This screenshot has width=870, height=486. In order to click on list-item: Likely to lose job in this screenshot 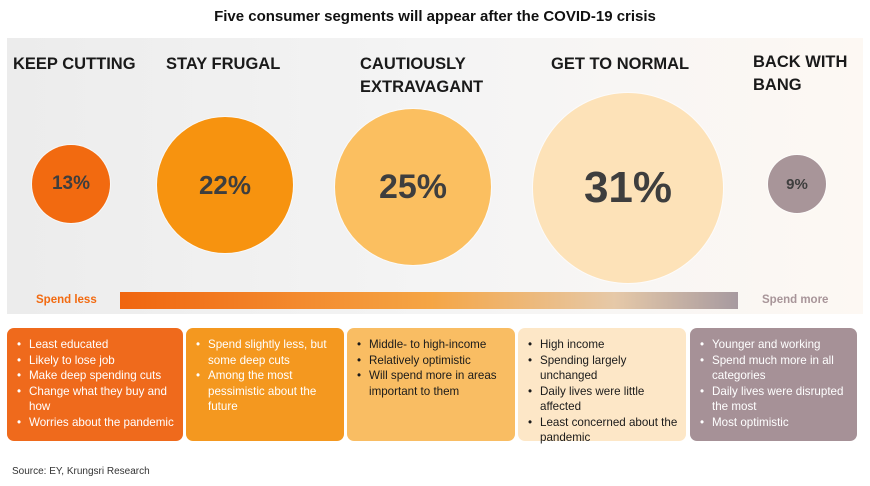, I will do `click(97, 361)`.